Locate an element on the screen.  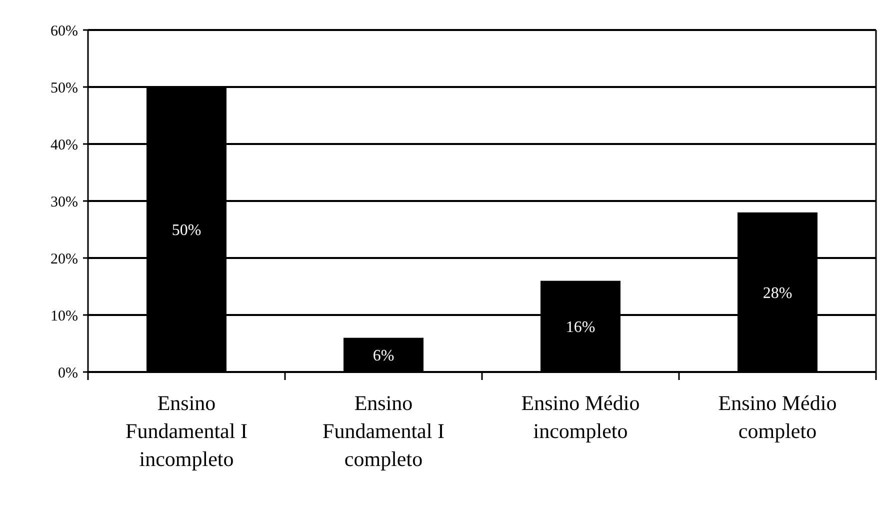
x-tick-label: Ensino Fundamental I incompleto is located at coordinates (187, 431).